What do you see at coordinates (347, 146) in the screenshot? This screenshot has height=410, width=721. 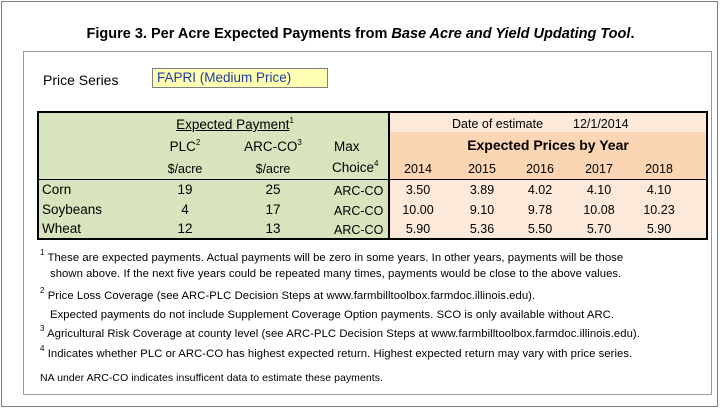 I see `max-header: Max` at bounding box center [347, 146].